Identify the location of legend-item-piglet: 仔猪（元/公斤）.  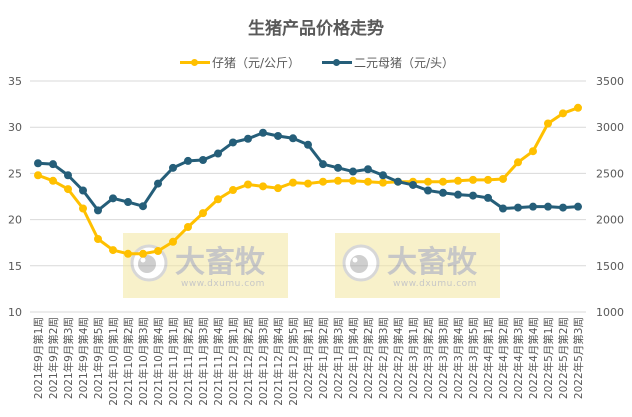
(240, 62).